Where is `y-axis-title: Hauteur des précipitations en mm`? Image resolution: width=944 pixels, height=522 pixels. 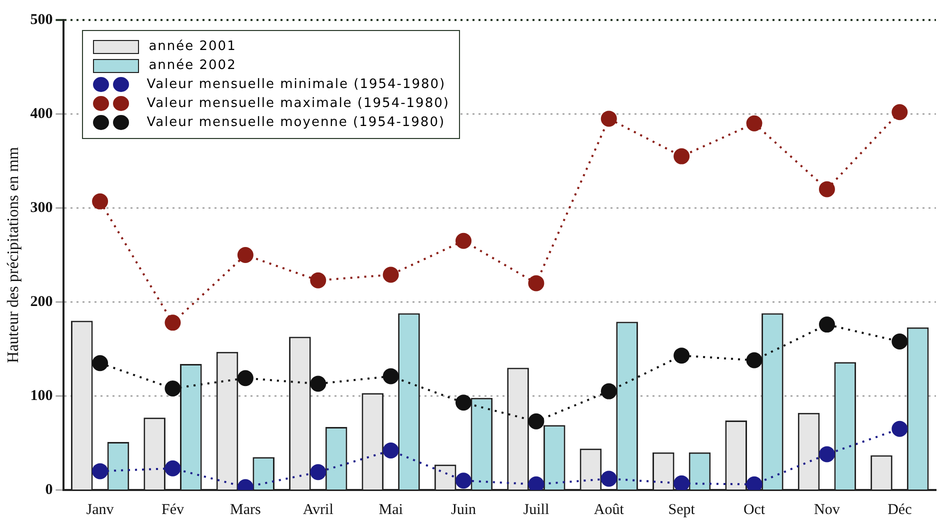
y-axis-title: Hauteur des précipitations en mm is located at coordinates (13, 254).